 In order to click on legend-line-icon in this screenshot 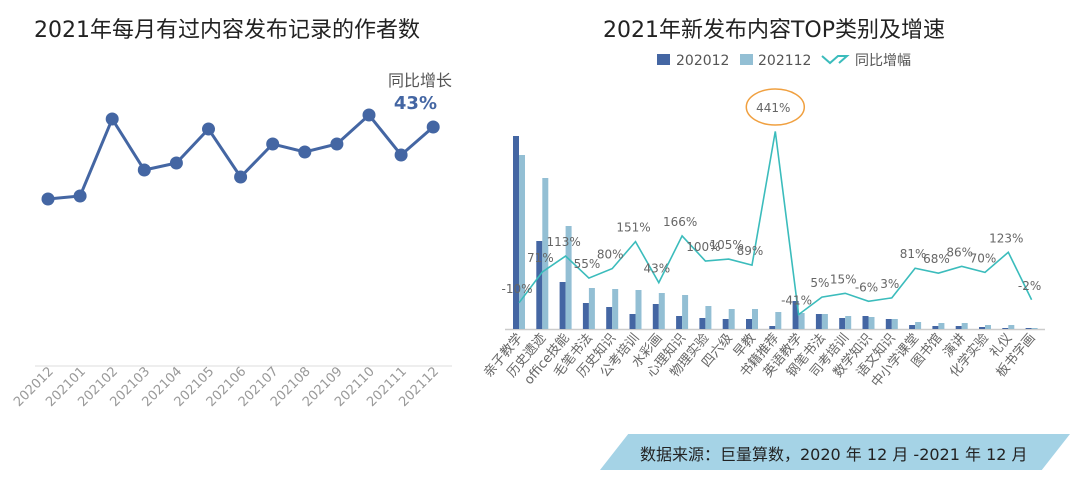, I will do `click(835, 60)`.